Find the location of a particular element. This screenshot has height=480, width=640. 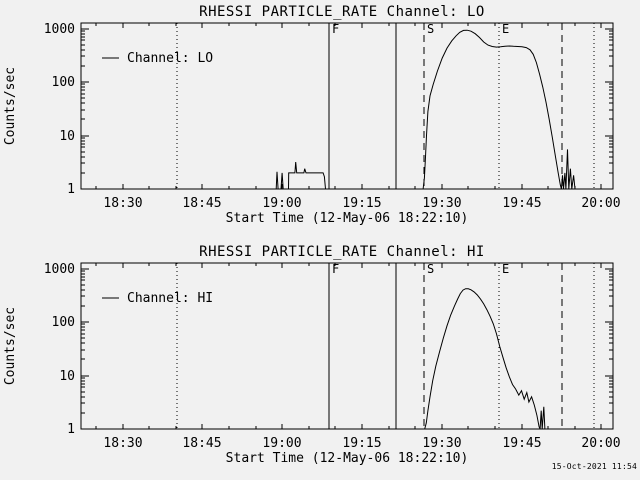

creation-timestamp: 15-Oct-2021 11:54 is located at coordinates (594, 466).